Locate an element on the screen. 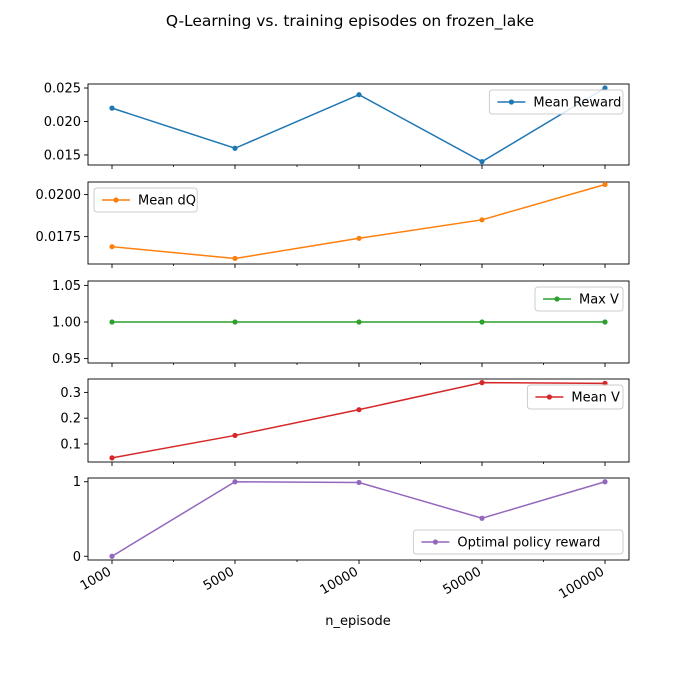 The image size is (700, 700). legend: Mean dQ is located at coordinates (145, 200).